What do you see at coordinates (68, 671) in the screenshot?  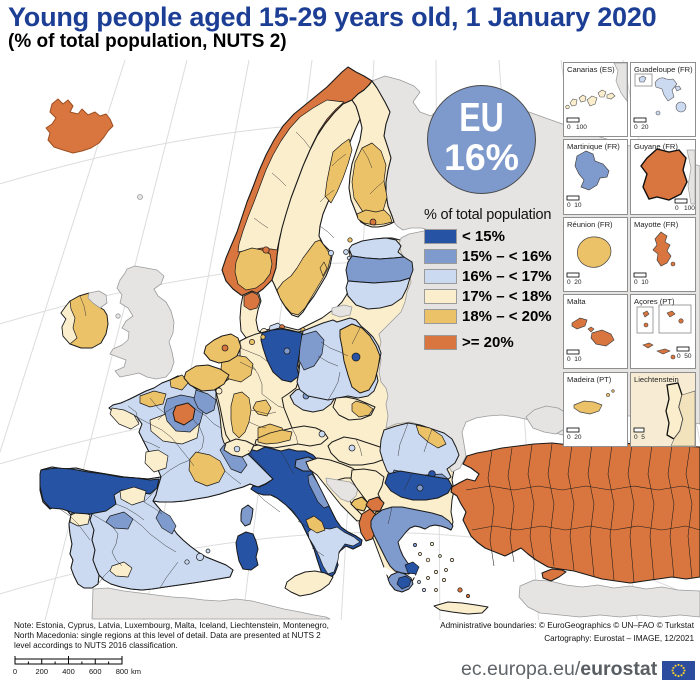 I see `svg-text: 400` at bounding box center [68, 671].